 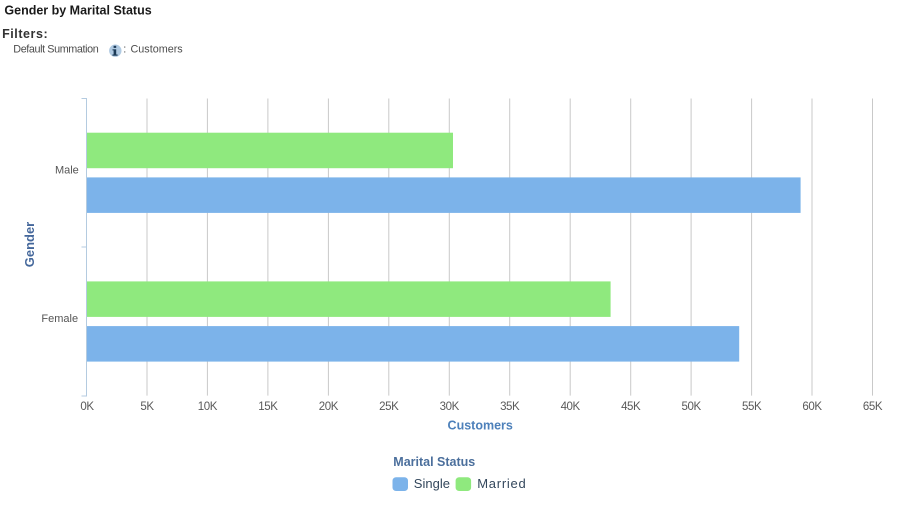 I want to click on svg-text: 40K, so click(x=571, y=407).